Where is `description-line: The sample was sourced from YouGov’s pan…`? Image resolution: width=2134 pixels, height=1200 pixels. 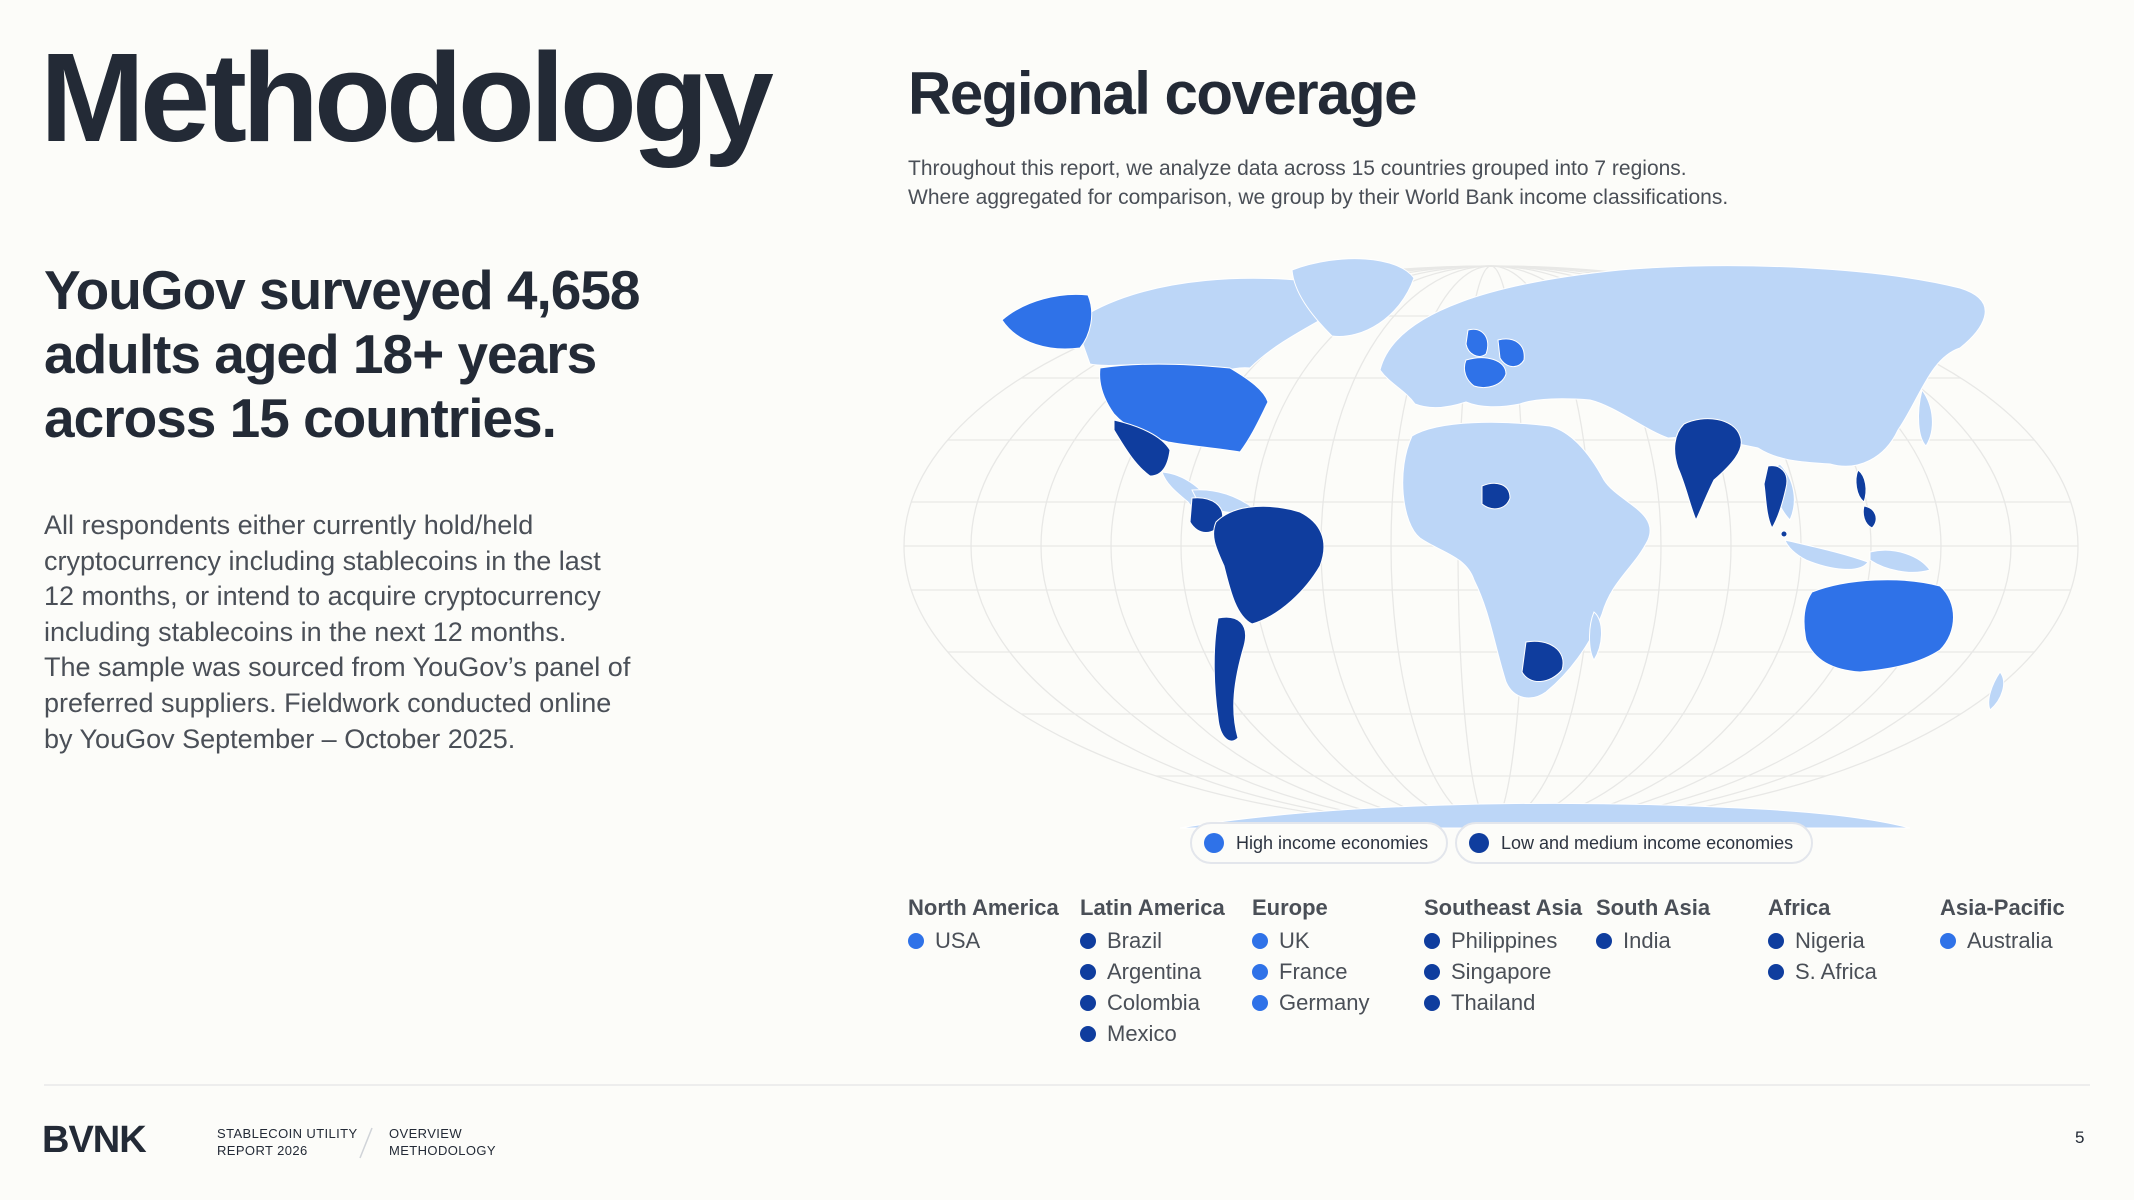
description-line: The sample was sourced from YouGov’s pan… is located at coordinates (337, 667).